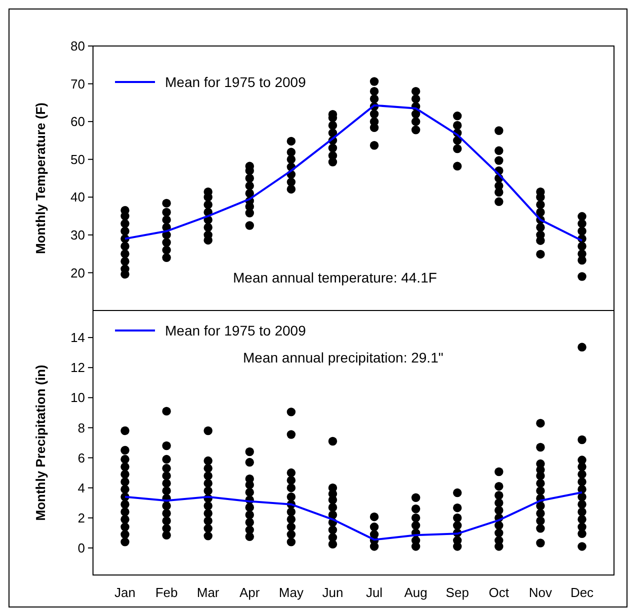 The height and width of the screenshot is (610, 638). Describe the element at coordinates (77, 234) in the screenshot. I see `y-tick-label: 30` at that location.